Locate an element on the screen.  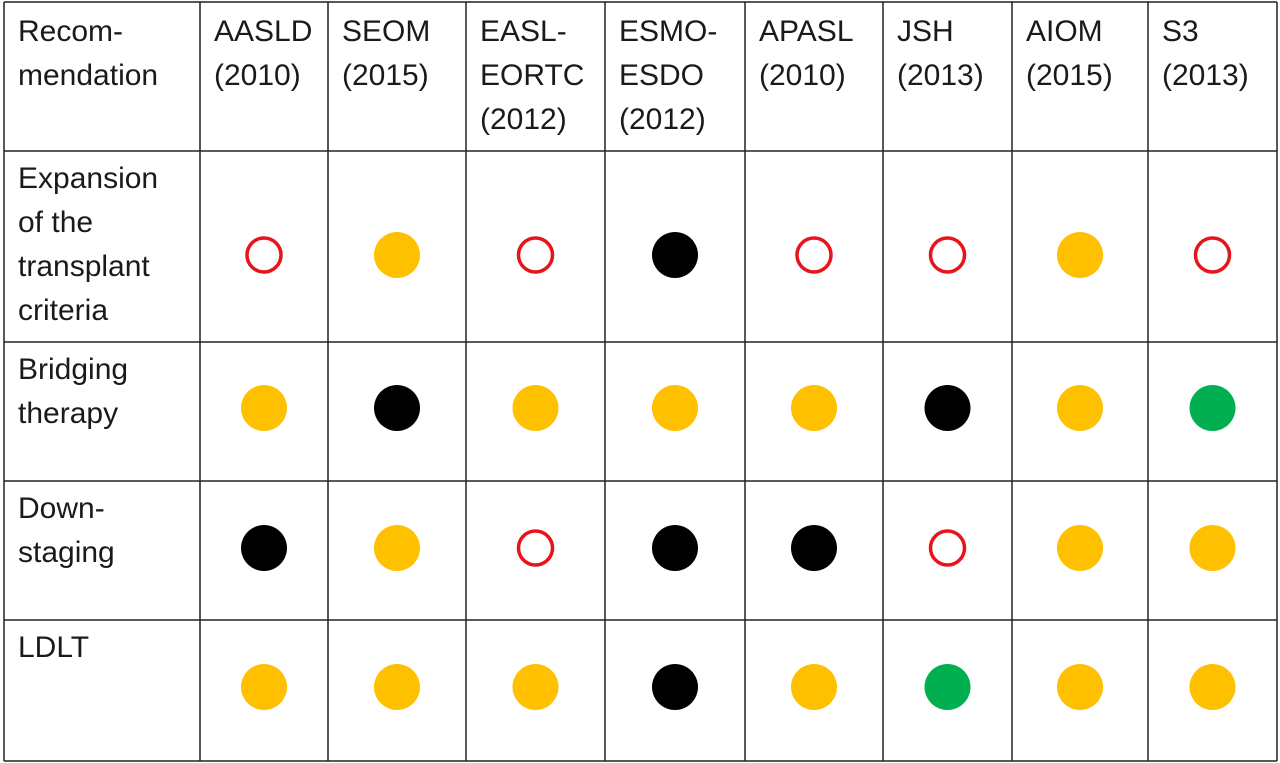
row-label: Expansion is located at coordinates (88, 178).